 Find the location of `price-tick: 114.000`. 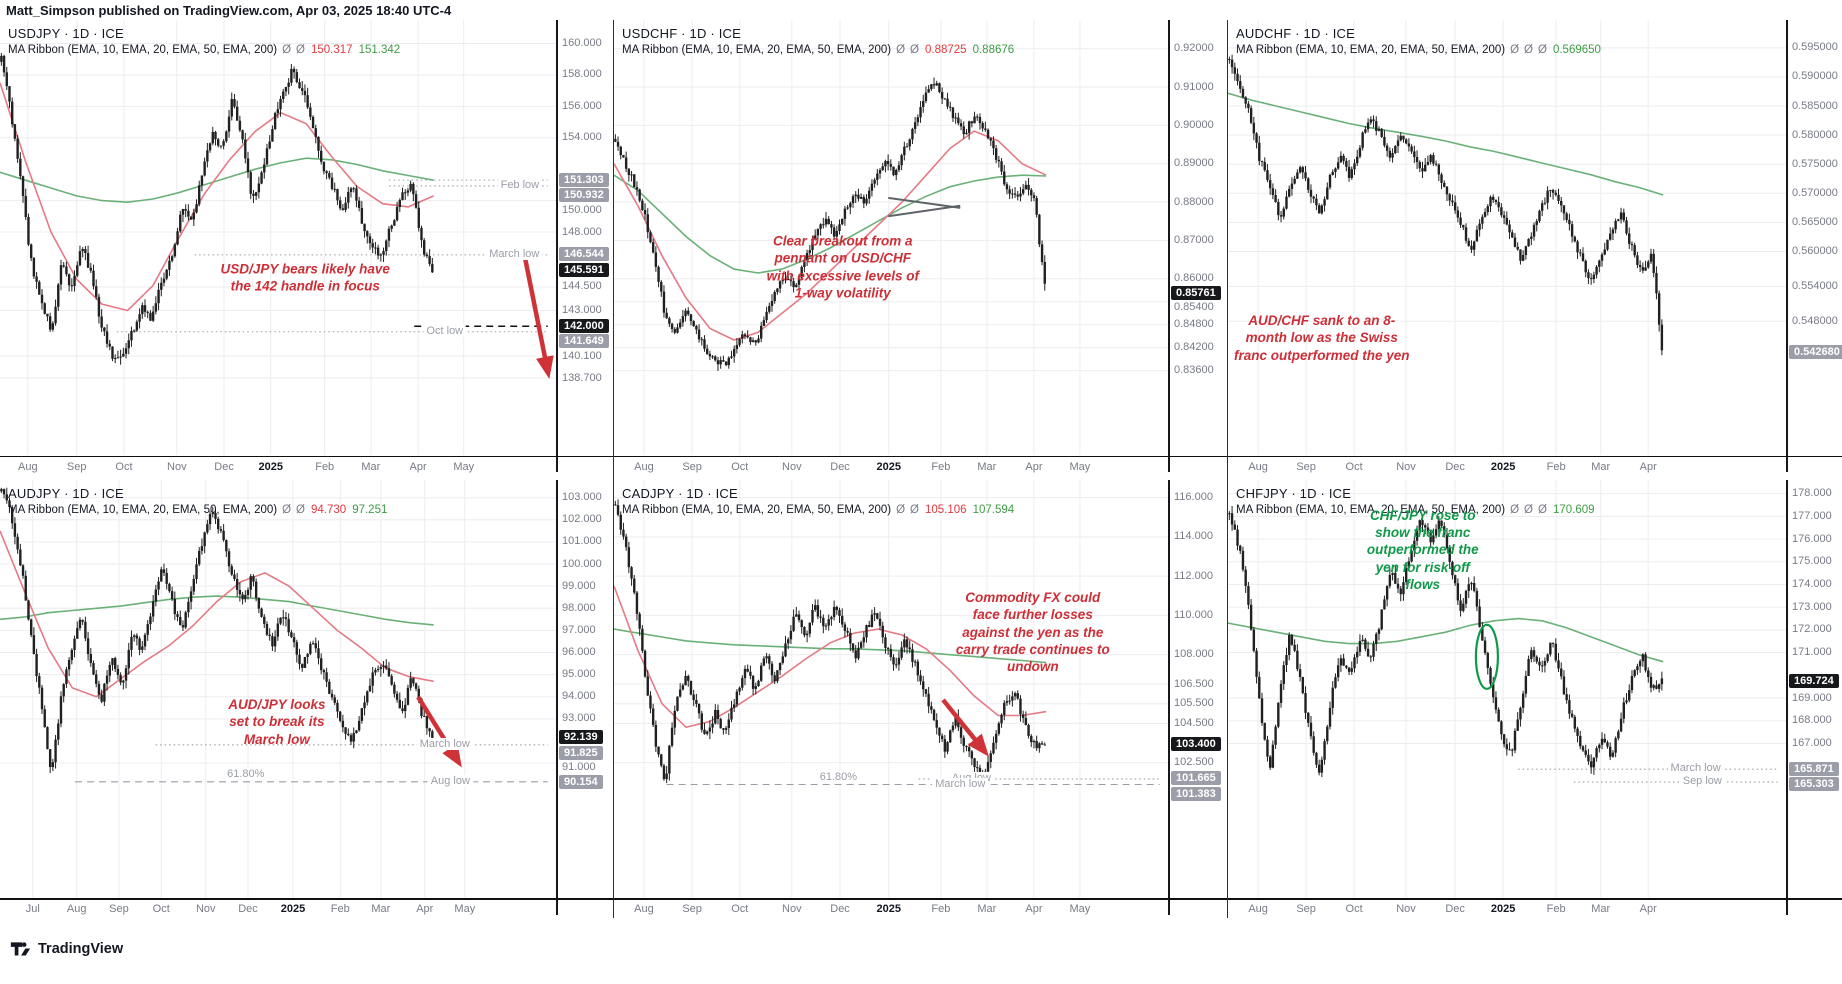

price-tick: 114.000 is located at coordinates (1193, 536).